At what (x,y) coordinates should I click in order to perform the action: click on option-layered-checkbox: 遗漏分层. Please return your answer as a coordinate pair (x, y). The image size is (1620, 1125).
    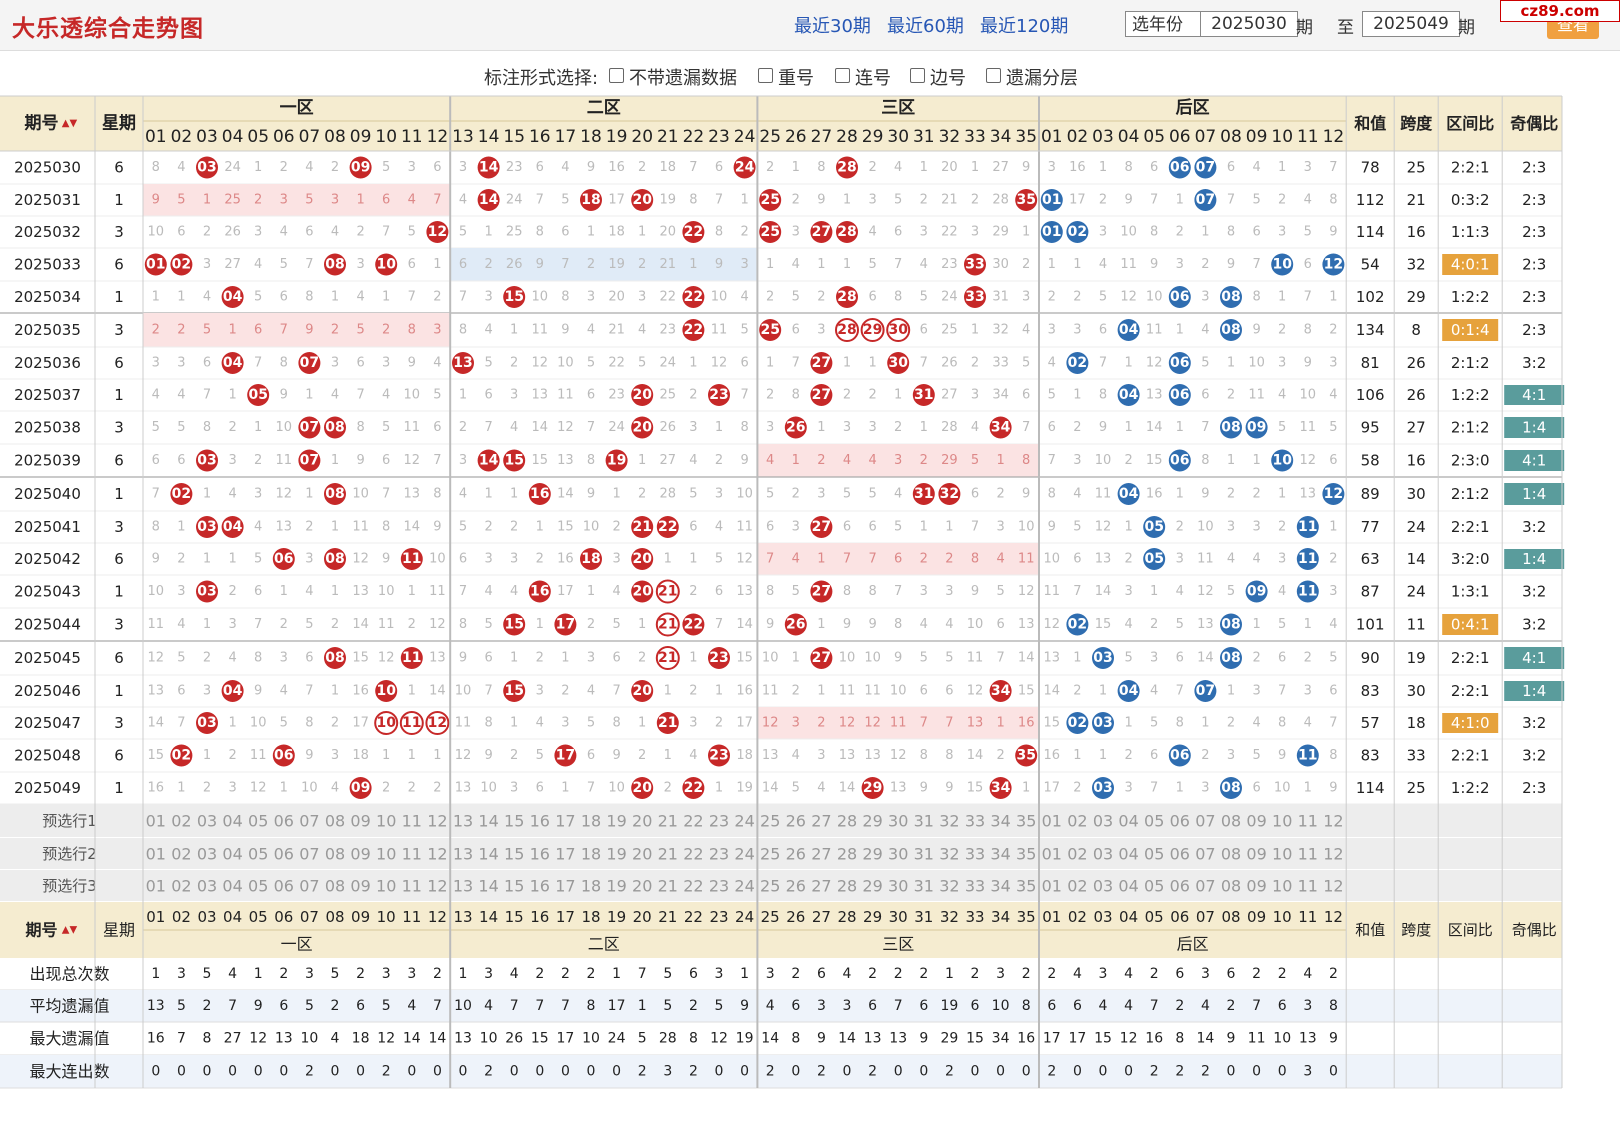
    Looking at the image, I should click on (1032, 77).